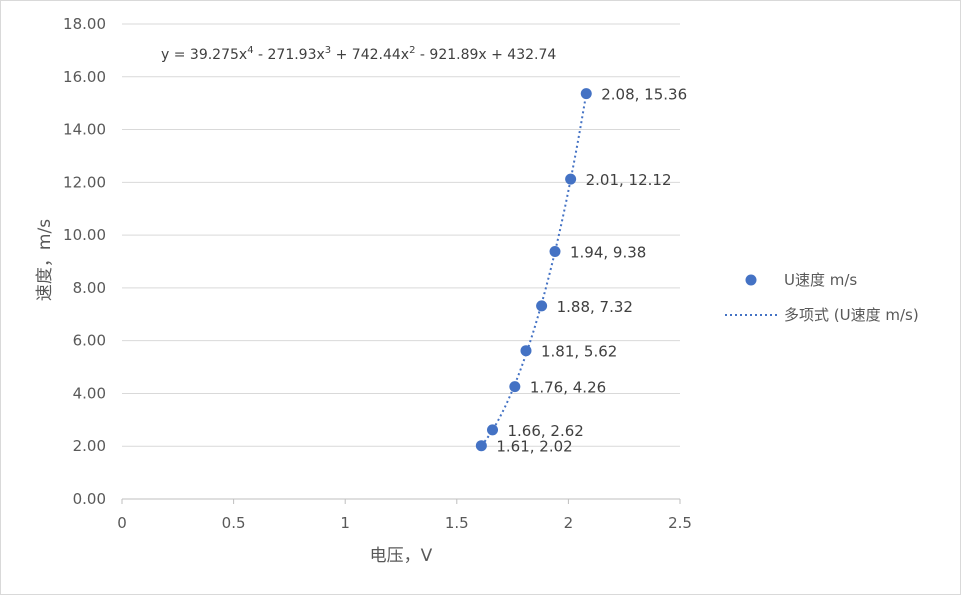 The image size is (961, 596). I want to click on y-tick-label: 16.00, so click(84, 77).